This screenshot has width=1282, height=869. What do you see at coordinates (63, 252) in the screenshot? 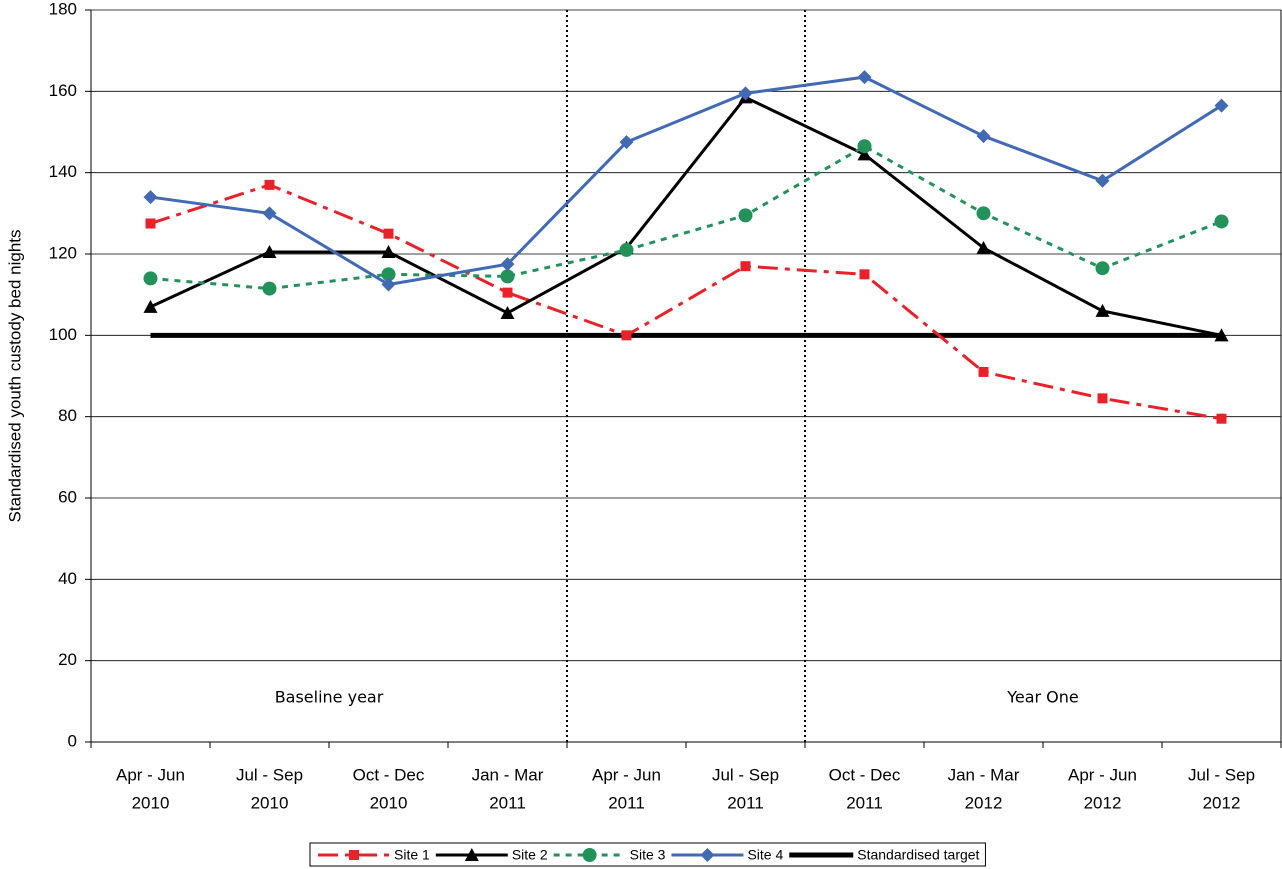
I see `y-tick-label: 120` at bounding box center [63, 252].